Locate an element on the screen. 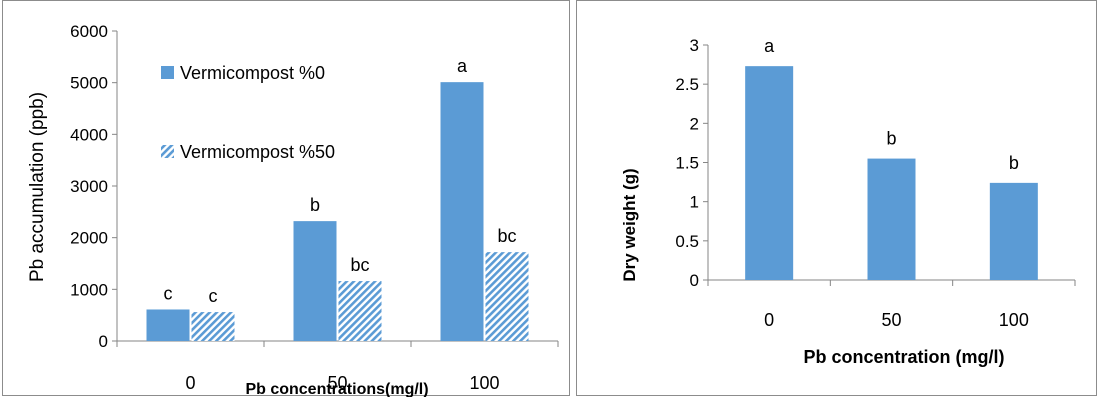 This screenshot has height=397, width=1099. y-tick-label: 2.5 is located at coordinates (687, 84).